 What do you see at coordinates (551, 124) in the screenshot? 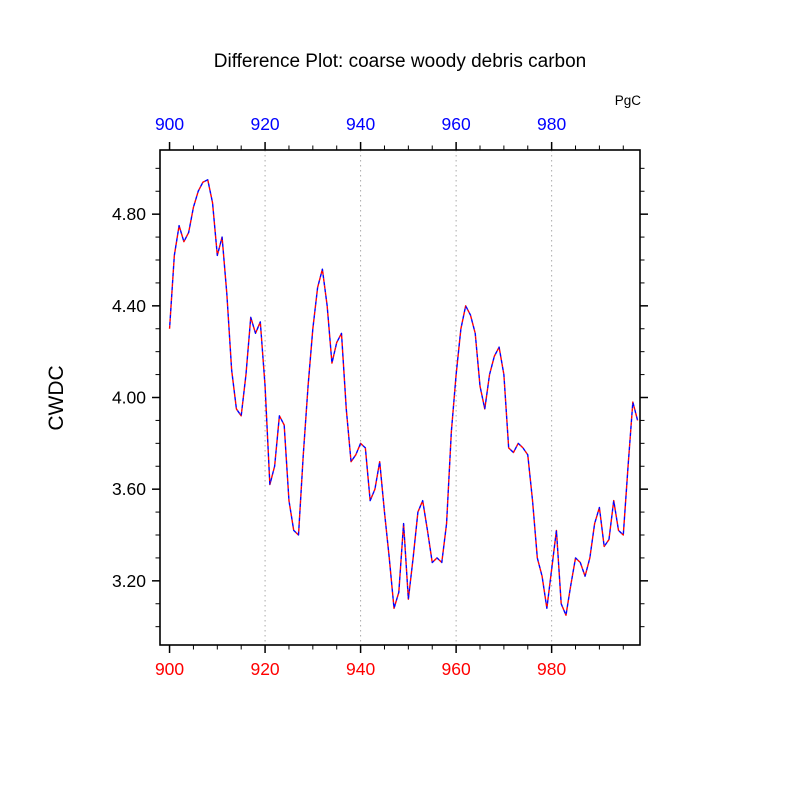
I see `x-tick-label-top: 980` at bounding box center [551, 124].